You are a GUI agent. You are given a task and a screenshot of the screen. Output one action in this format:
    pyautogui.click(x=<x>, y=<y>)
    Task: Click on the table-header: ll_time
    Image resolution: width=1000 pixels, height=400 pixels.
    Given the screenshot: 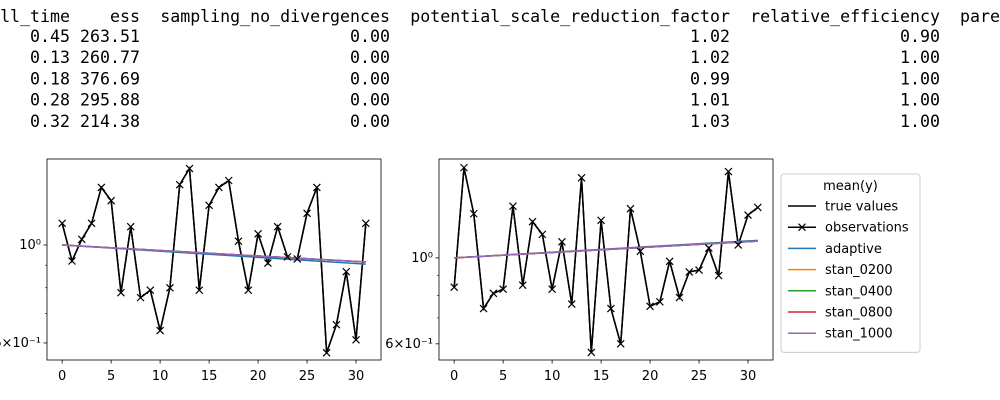 What is the action you would take?
    pyautogui.click(x=35, y=16)
    